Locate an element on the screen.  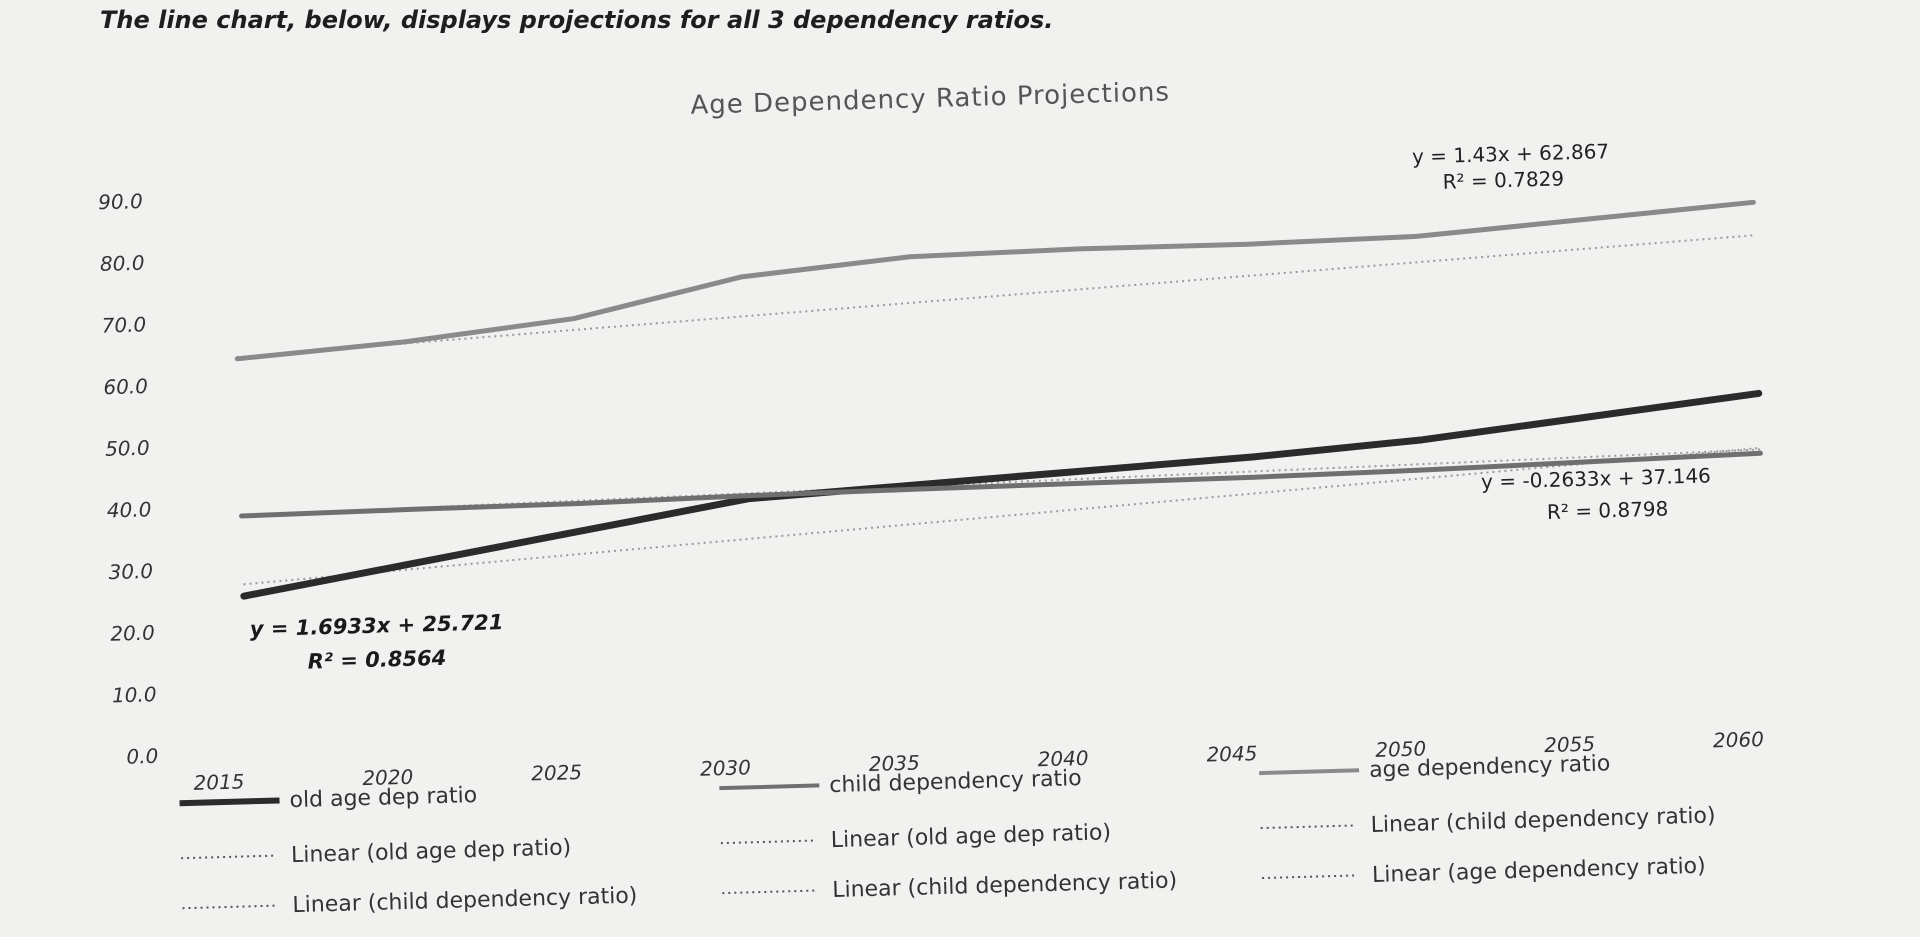
eq-age-dep: y = 1.43x + 62.867 is located at coordinates (1511, 153).